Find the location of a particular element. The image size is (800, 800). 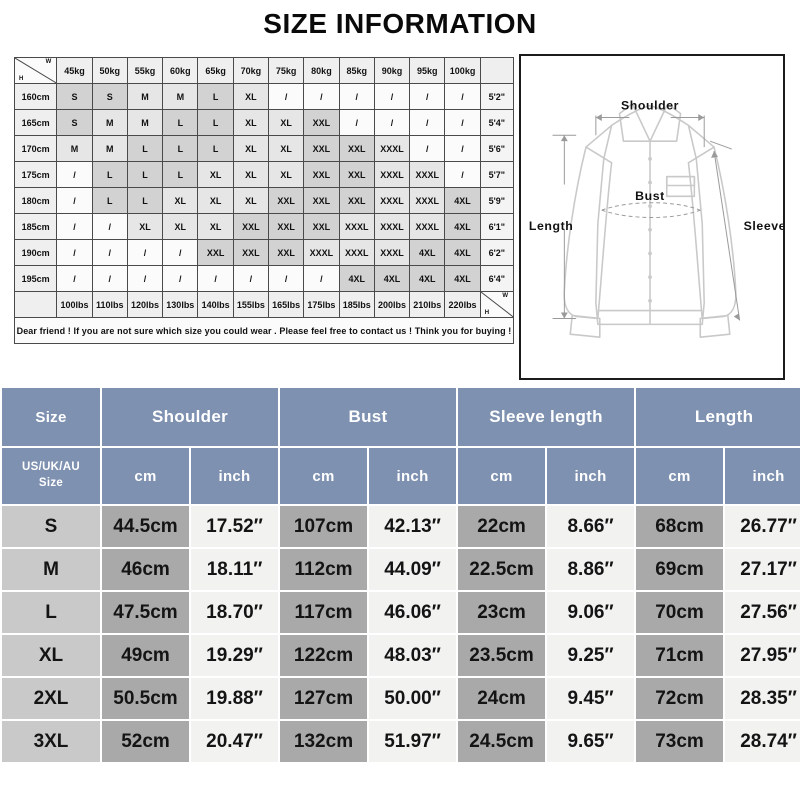

cell-sleeve-cm: 23.5cm is located at coordinates (502, 655).